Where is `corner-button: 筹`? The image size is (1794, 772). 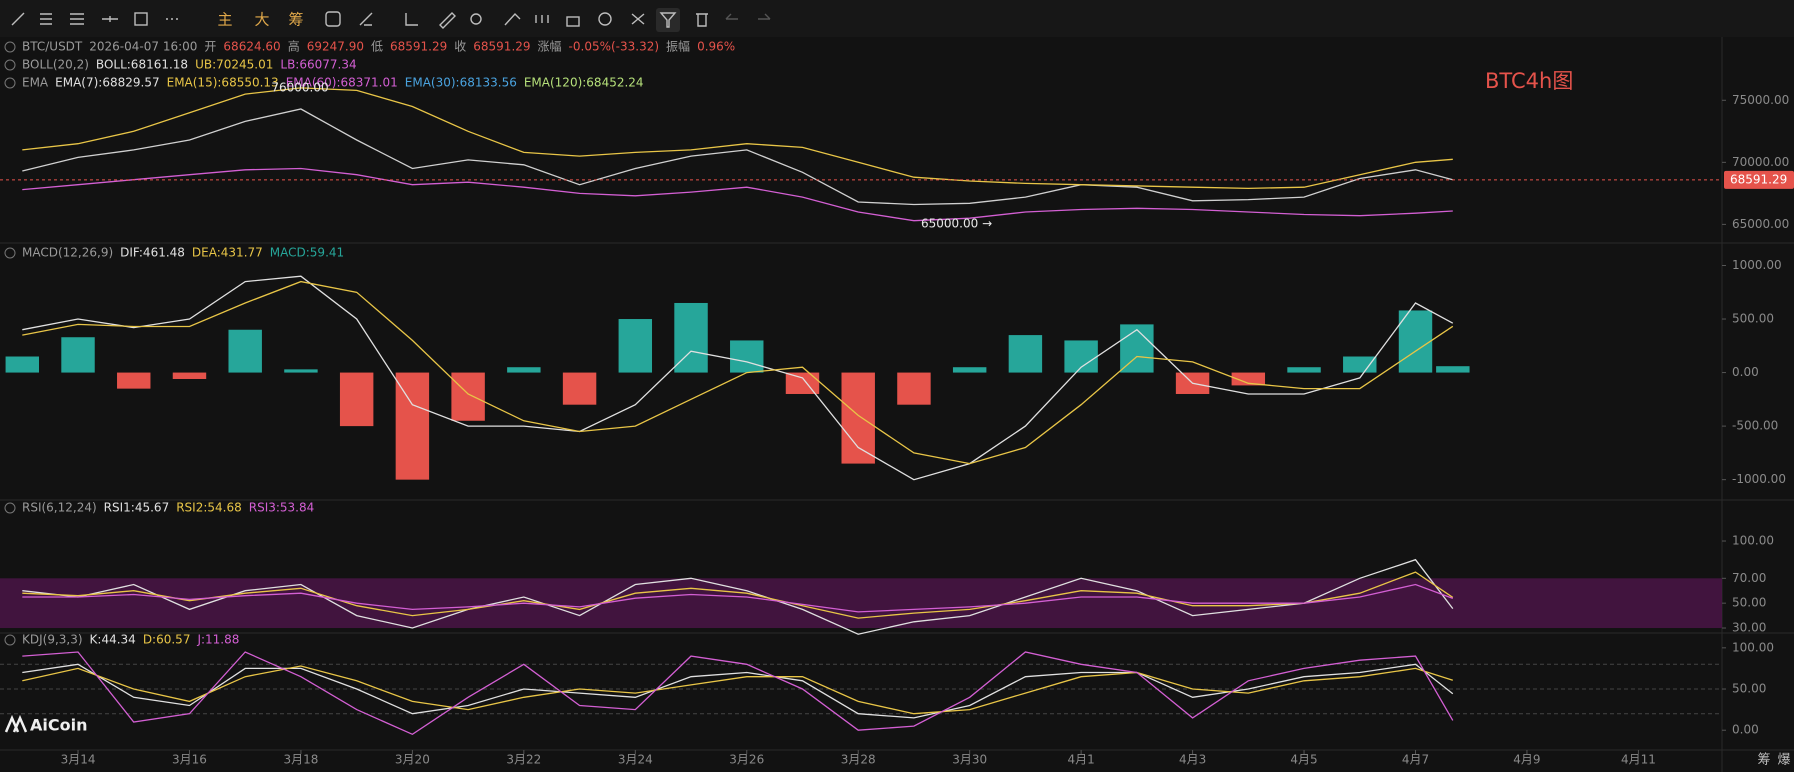
corner-button: 筹 is located at coordinates (1763, 760).